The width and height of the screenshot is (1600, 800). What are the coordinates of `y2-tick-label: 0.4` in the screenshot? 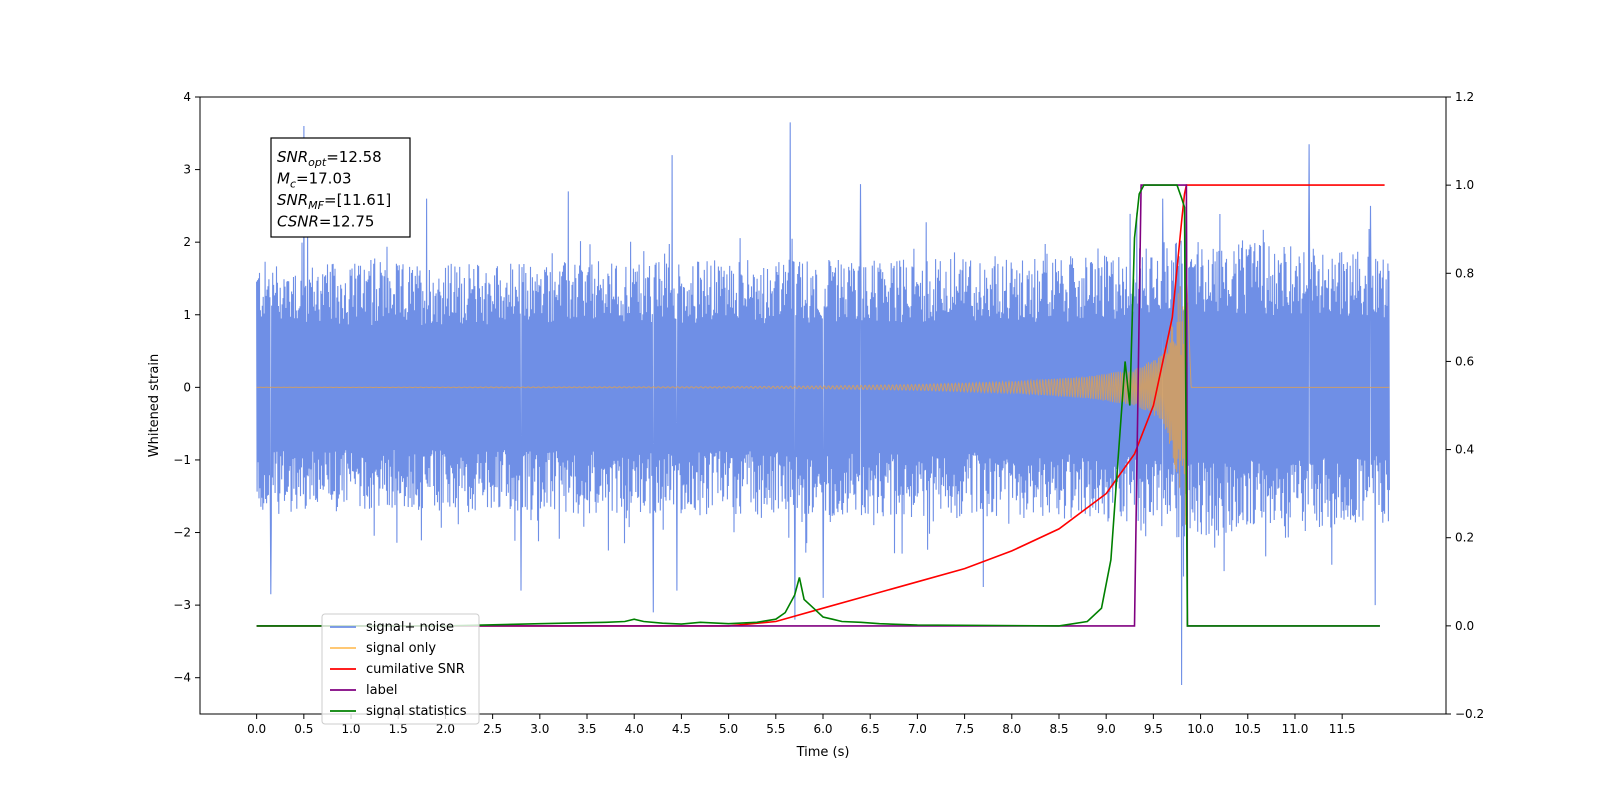 It's located at (1464, 450).